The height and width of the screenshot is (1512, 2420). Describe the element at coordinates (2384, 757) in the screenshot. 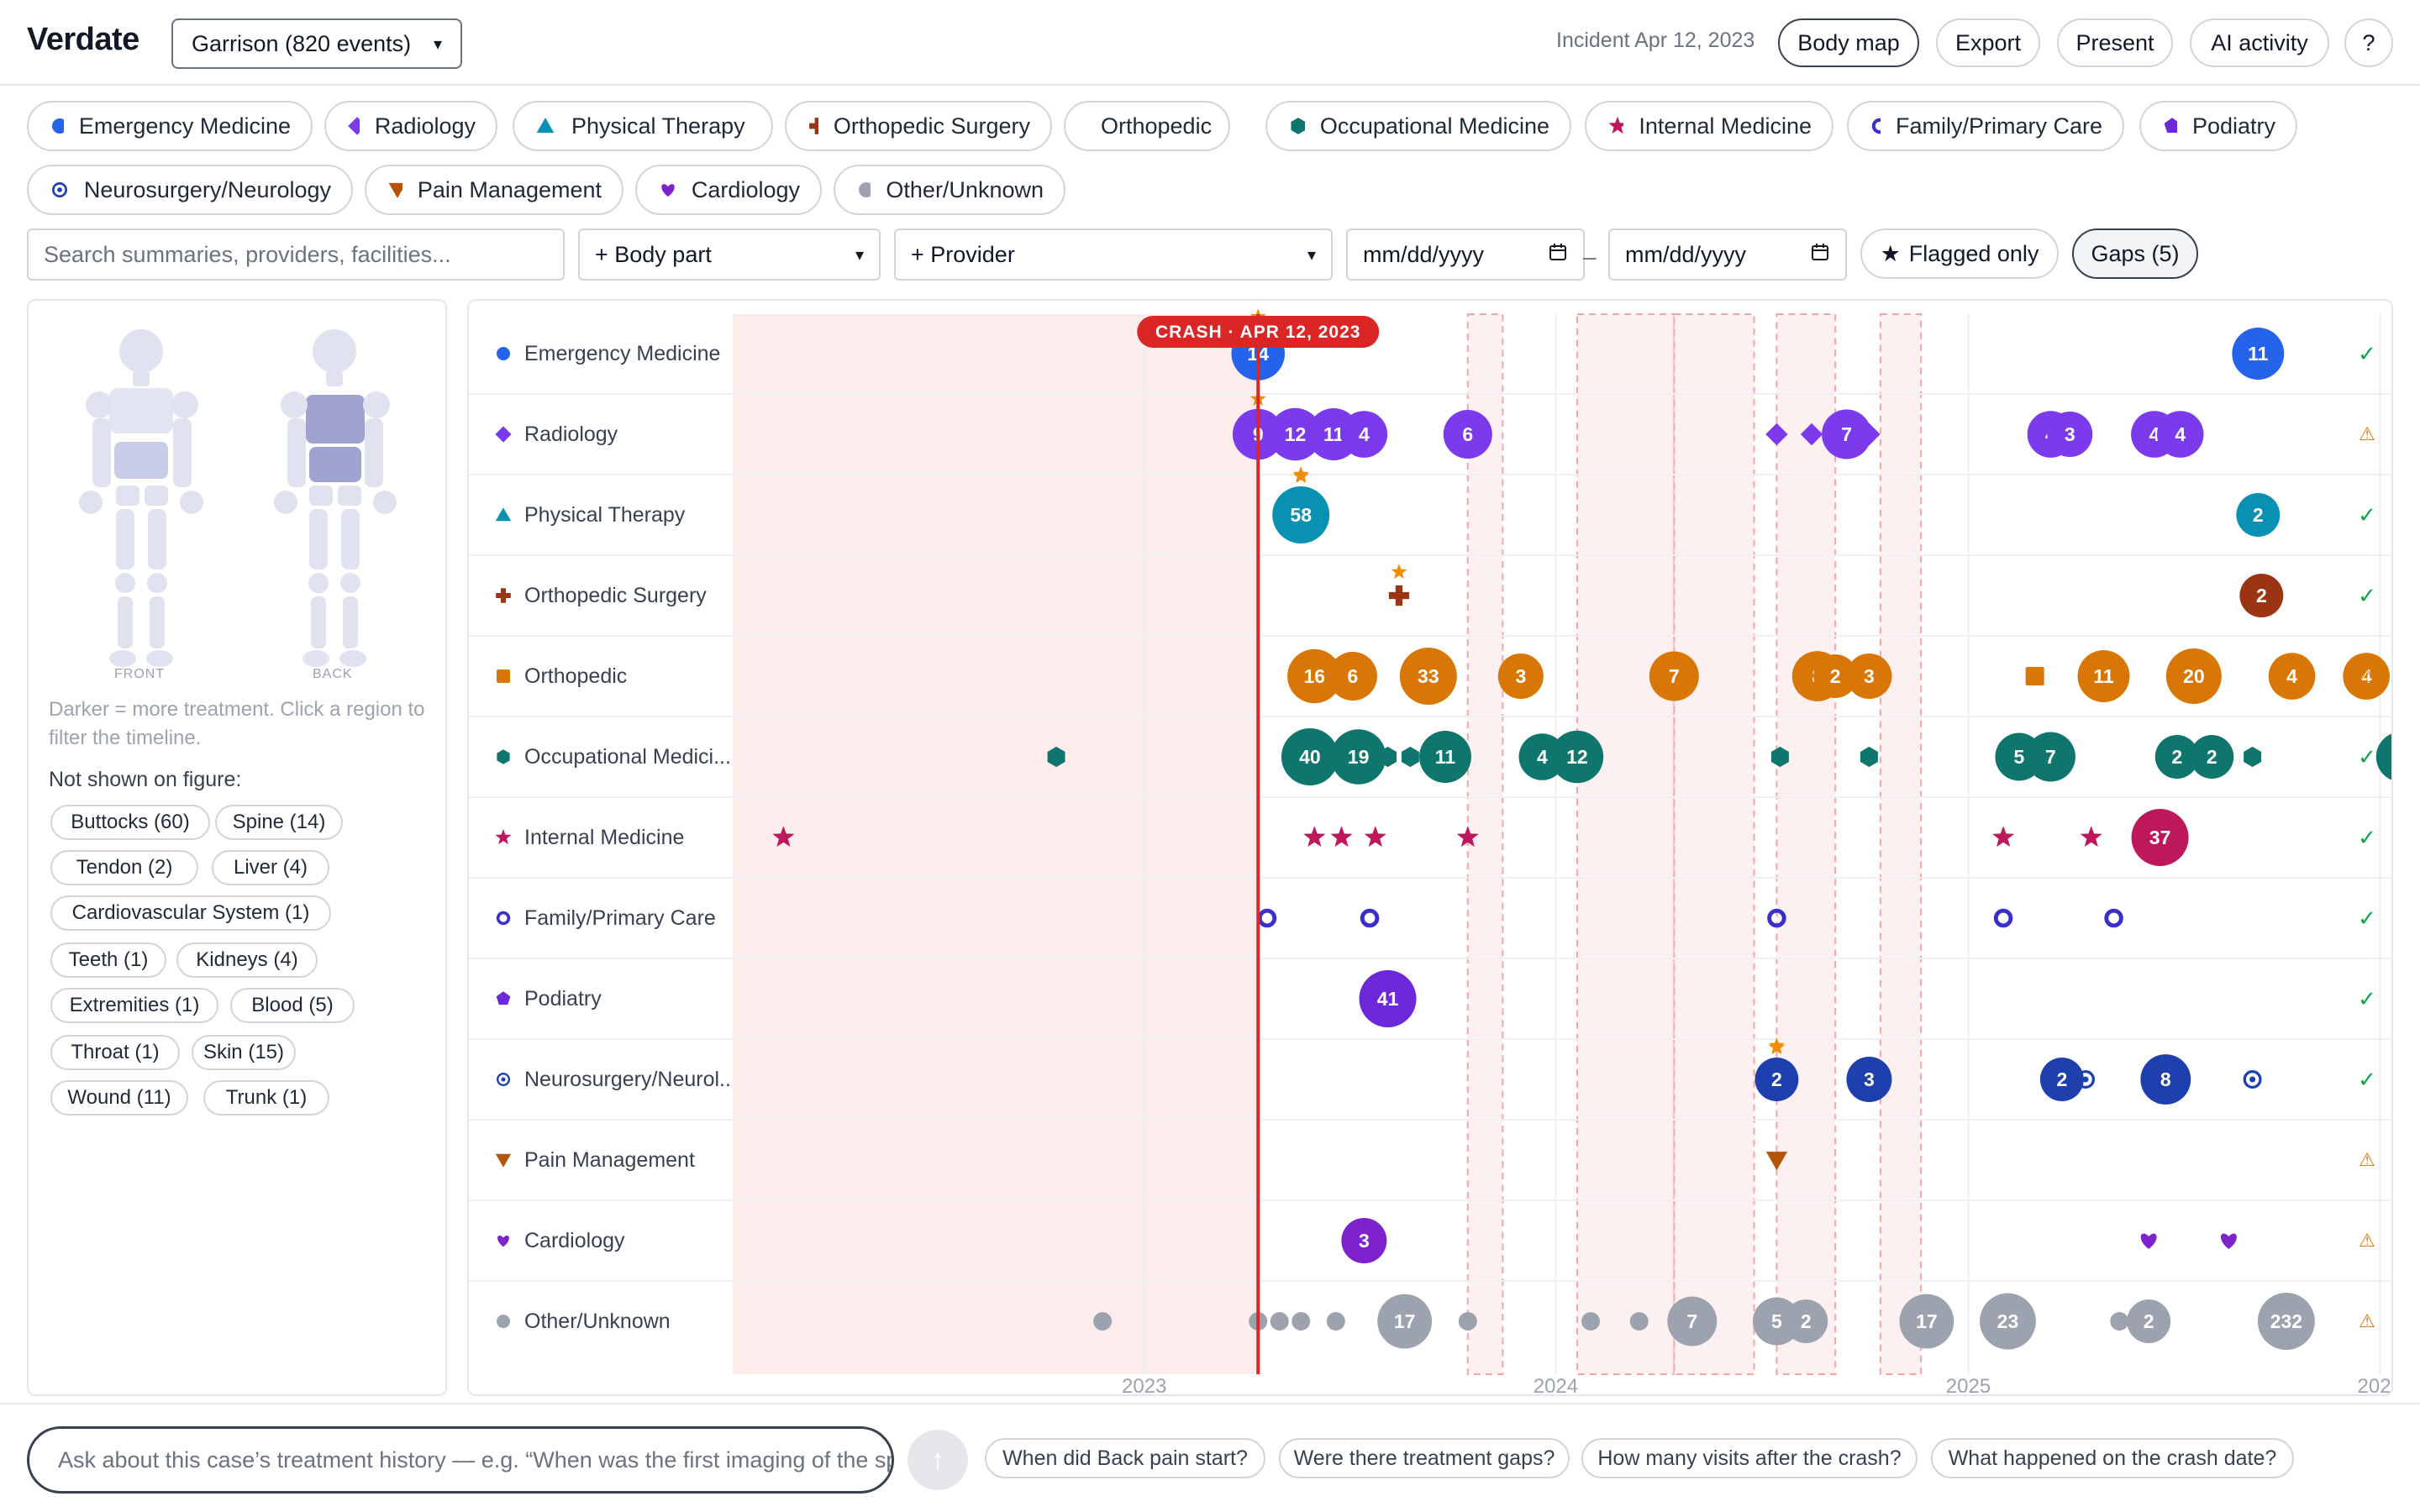

I see `event-marker: 8` at that location.